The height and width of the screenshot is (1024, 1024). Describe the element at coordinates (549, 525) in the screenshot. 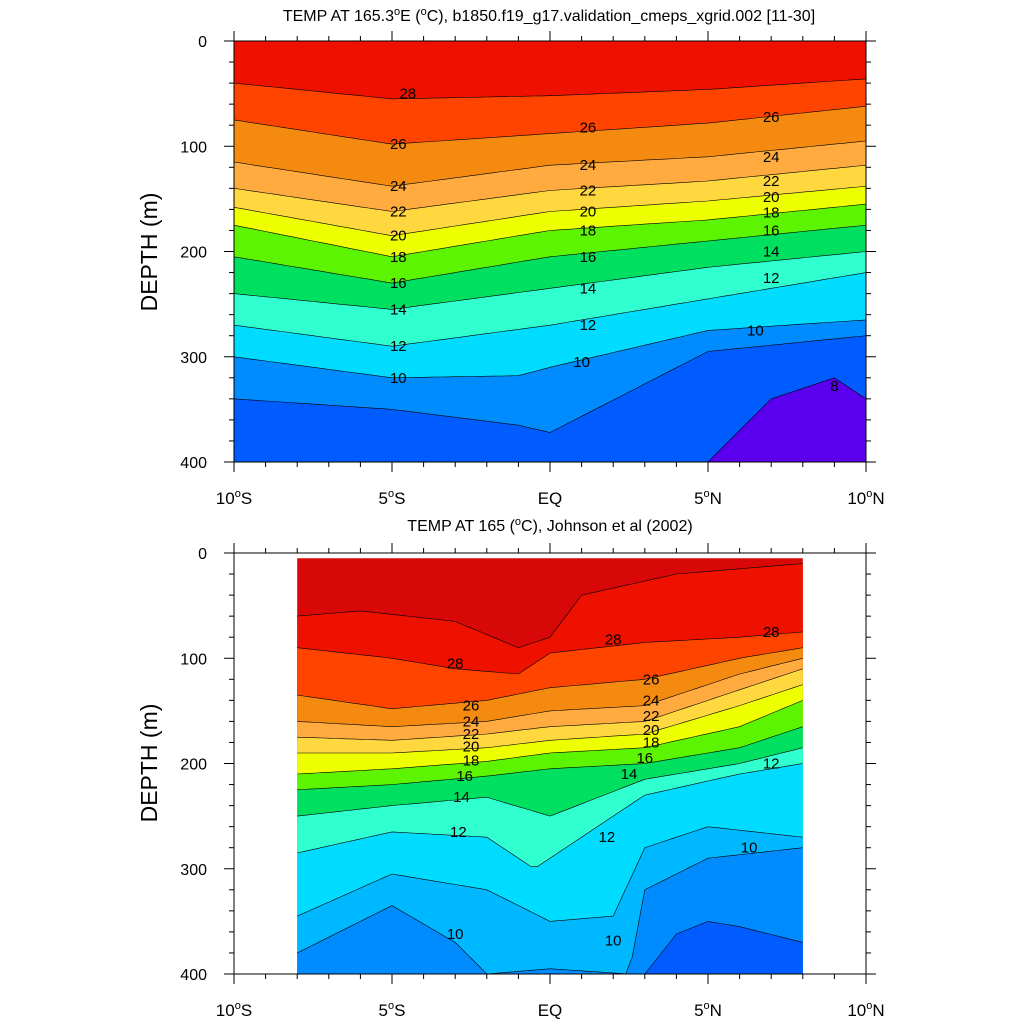

I see `chart-title: TEMP AT 165 (oC), Johnson et al (2002)` at that location.